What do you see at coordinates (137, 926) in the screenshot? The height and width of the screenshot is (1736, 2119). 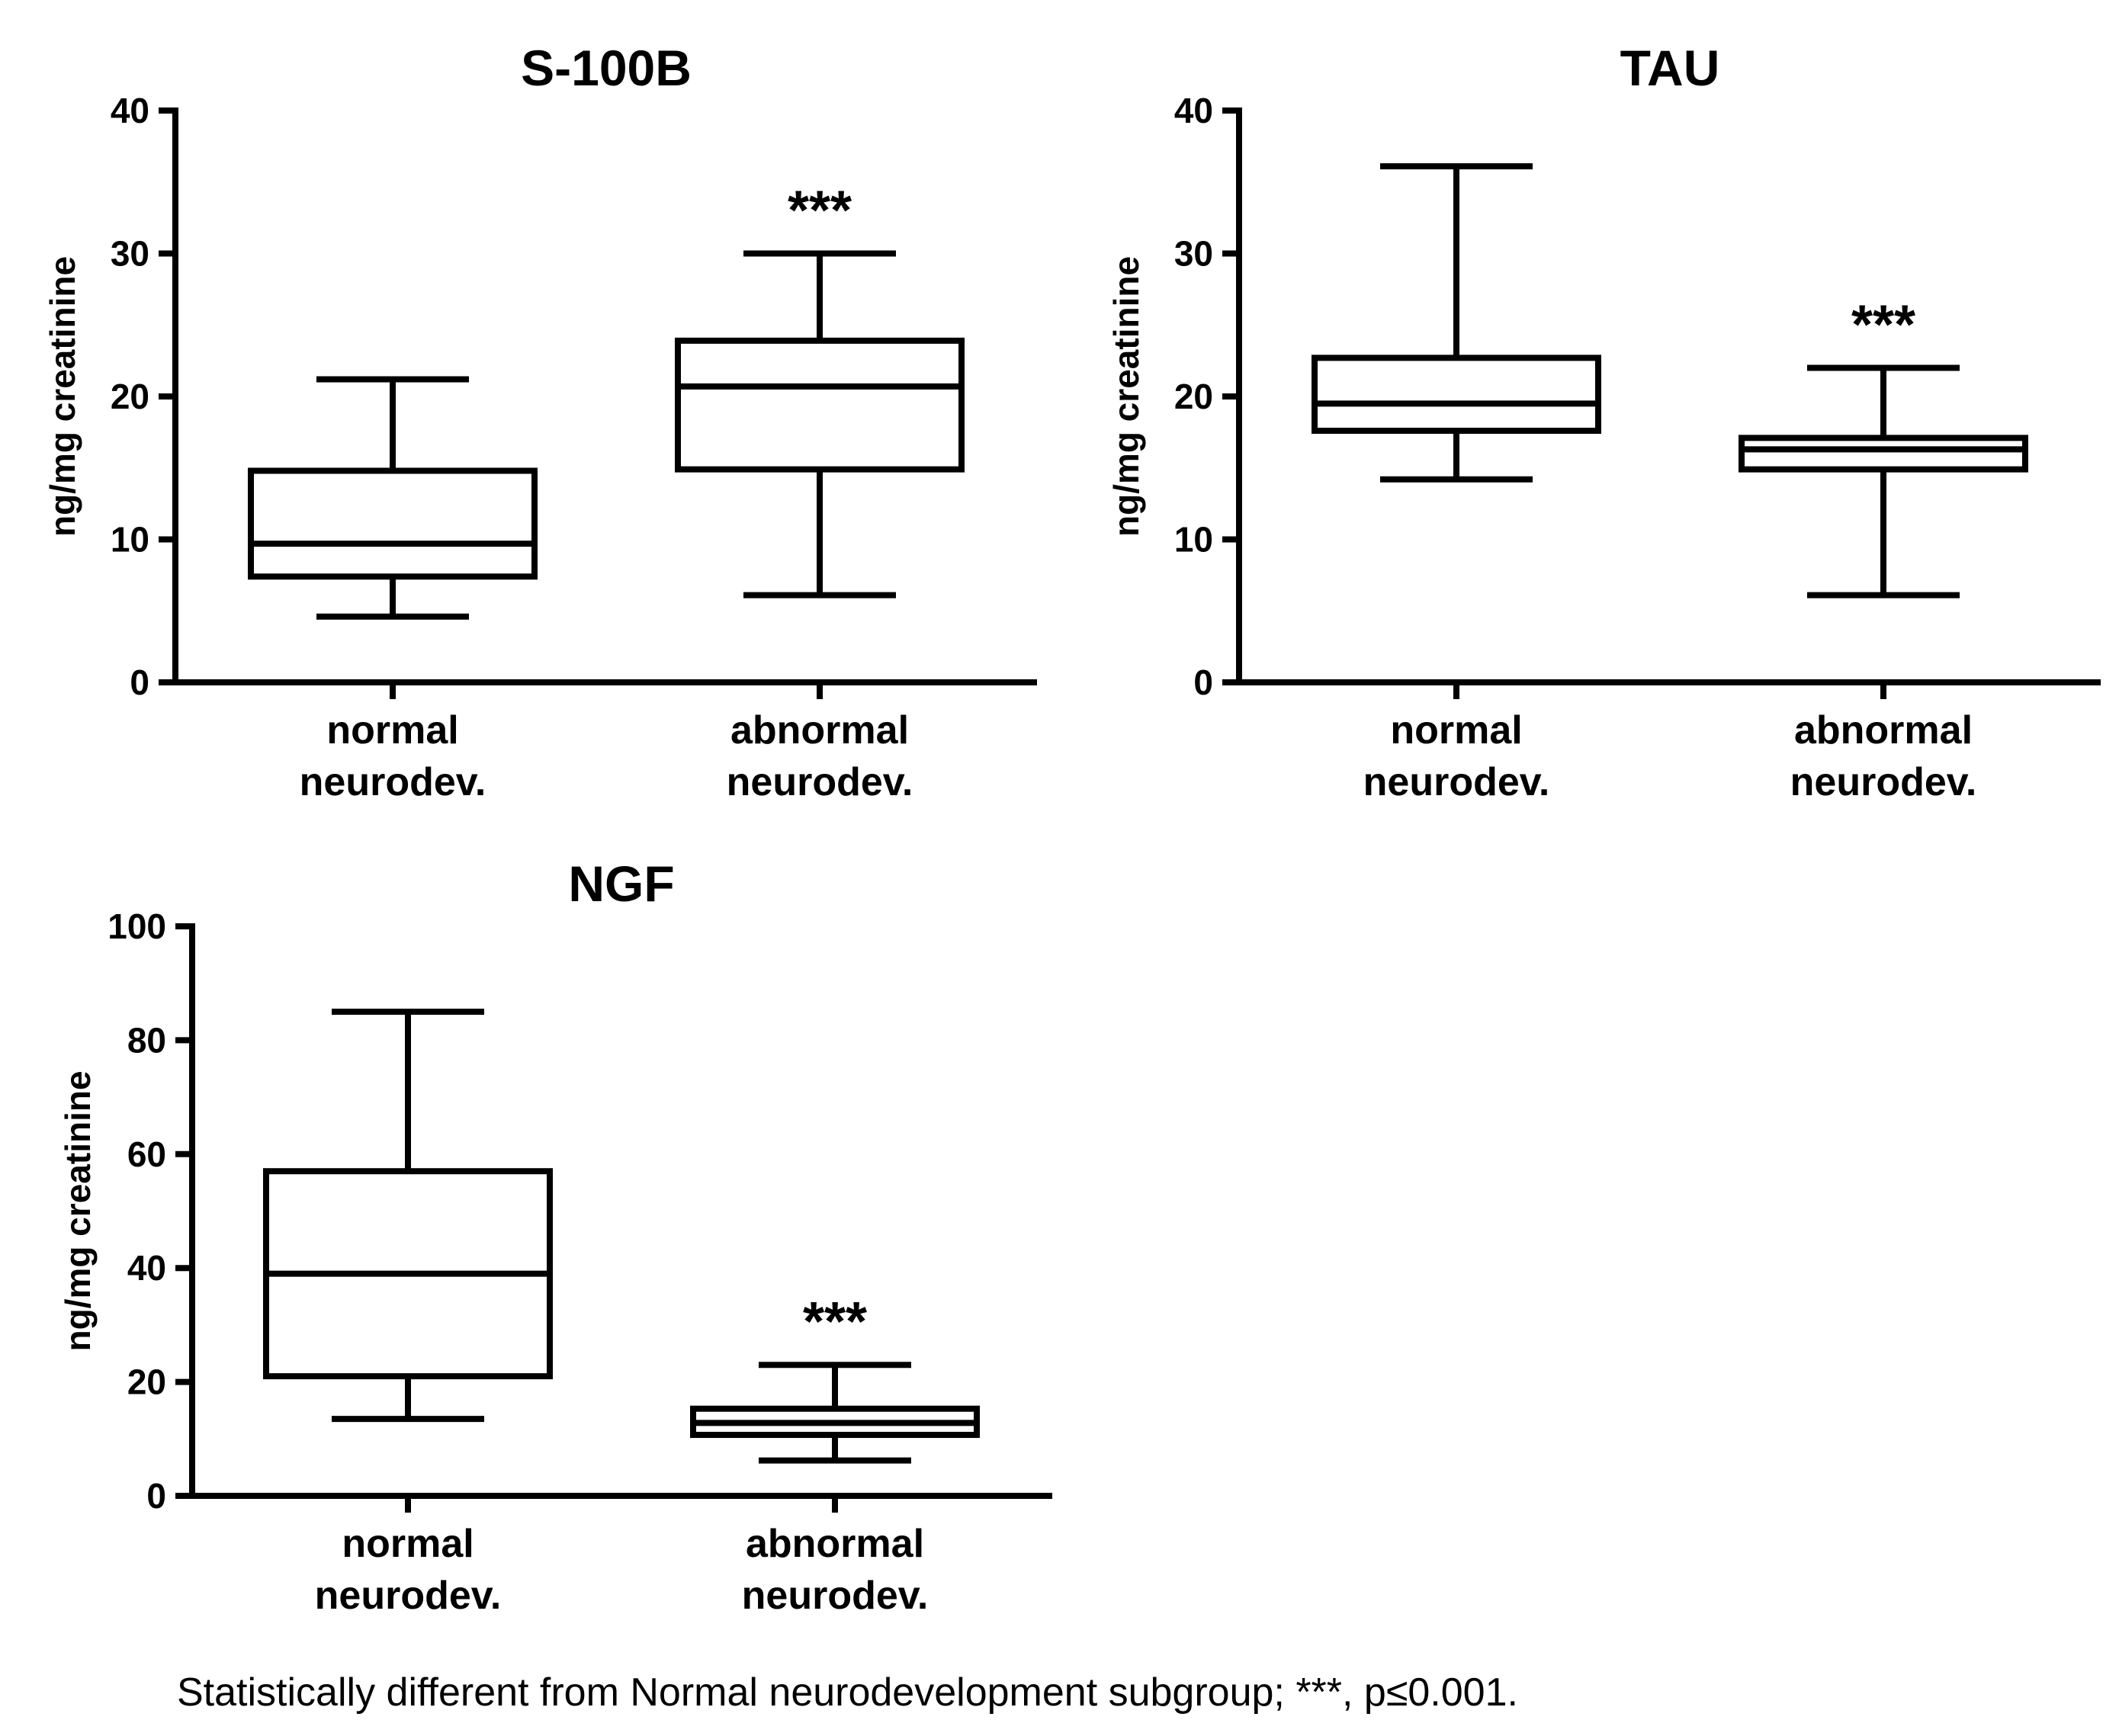 I see `y-tick-label: 100` at bounding box center [137, 926].